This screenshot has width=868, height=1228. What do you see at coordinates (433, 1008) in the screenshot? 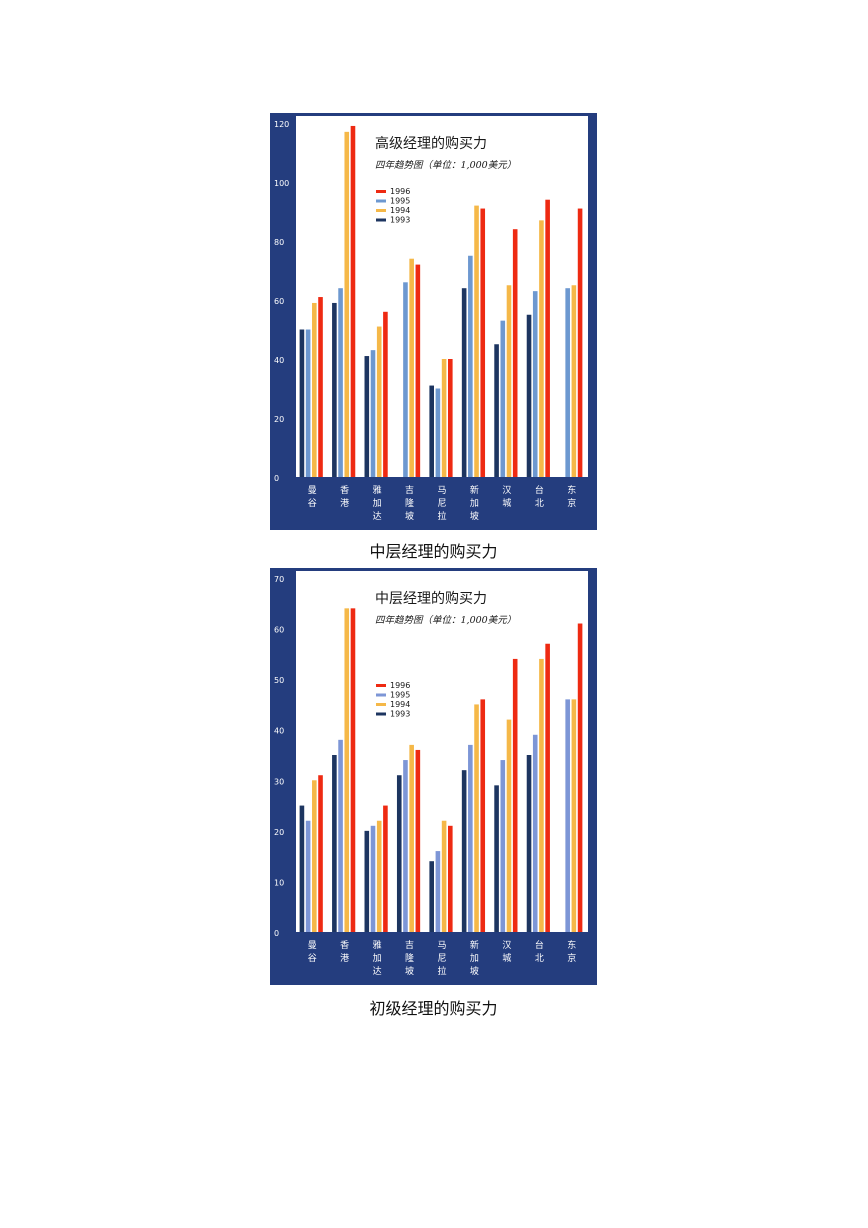
I see `caption-junior-manager: 初级经理的购买力` at bounding box center [433, 1008].